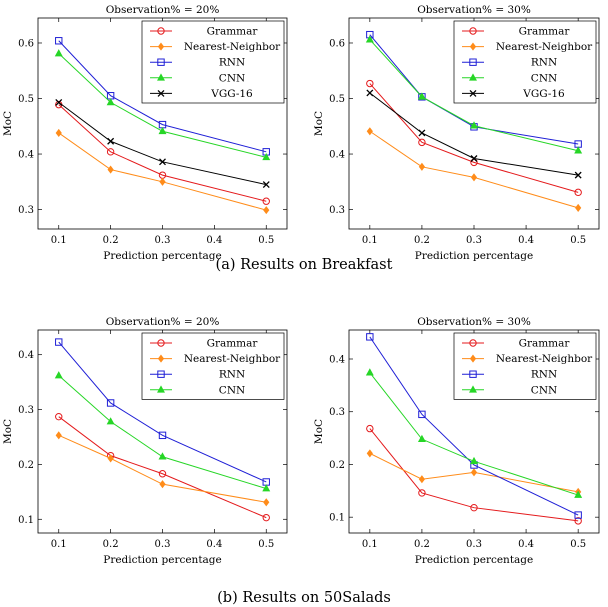 This screenshot has width=608, height=607. What do you see at coordinates (26, 99) in the screenshot?
I see `y-tick-label: 0.5` at bounding box center [26, 99].